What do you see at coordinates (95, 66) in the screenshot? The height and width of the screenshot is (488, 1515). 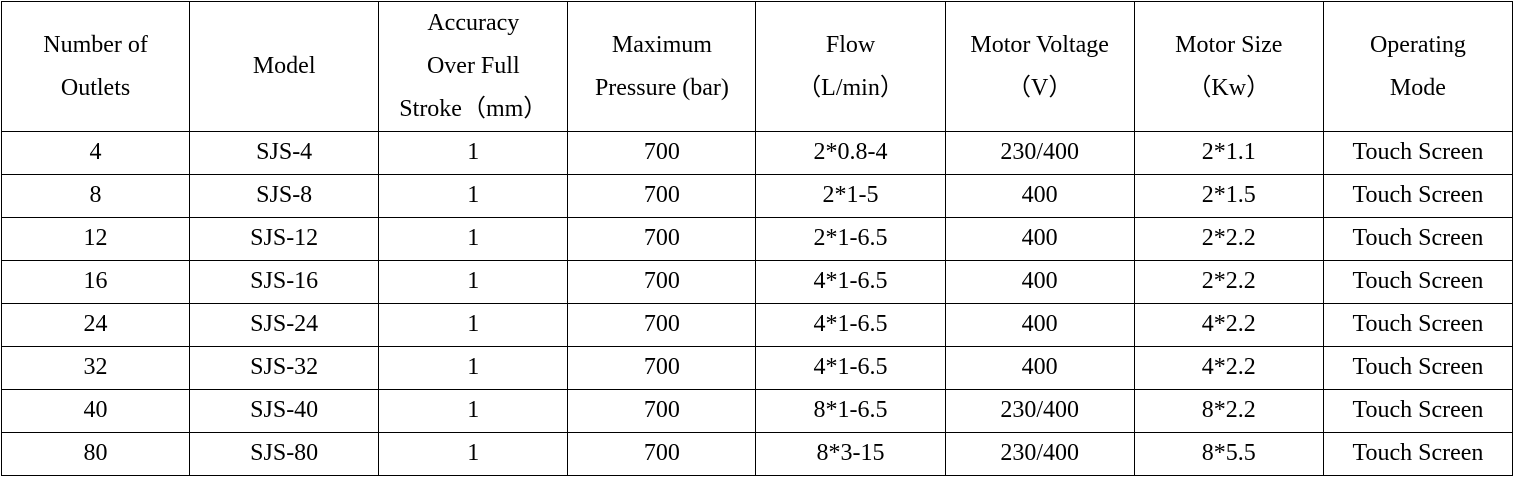 I see `header-number-of-outlets: Number of Outlets` at bounding box center [95, 66].